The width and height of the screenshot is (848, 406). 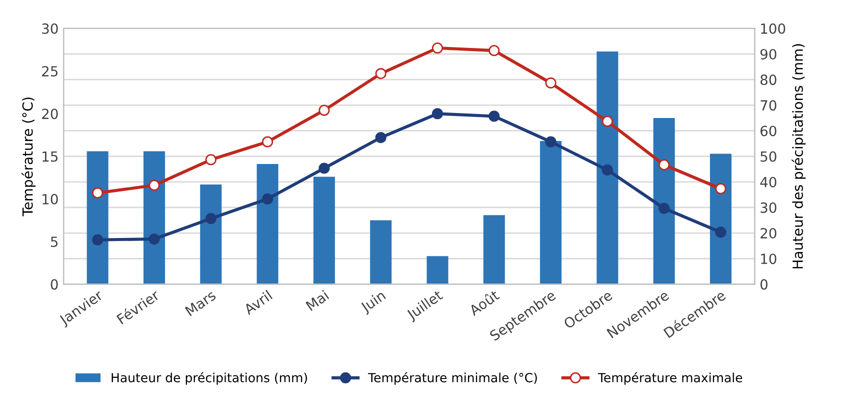 What do you see at coordinates (768, 54) in the screenshot?
I see `y2-tick-label: 90` at bounding box center [768, 54].